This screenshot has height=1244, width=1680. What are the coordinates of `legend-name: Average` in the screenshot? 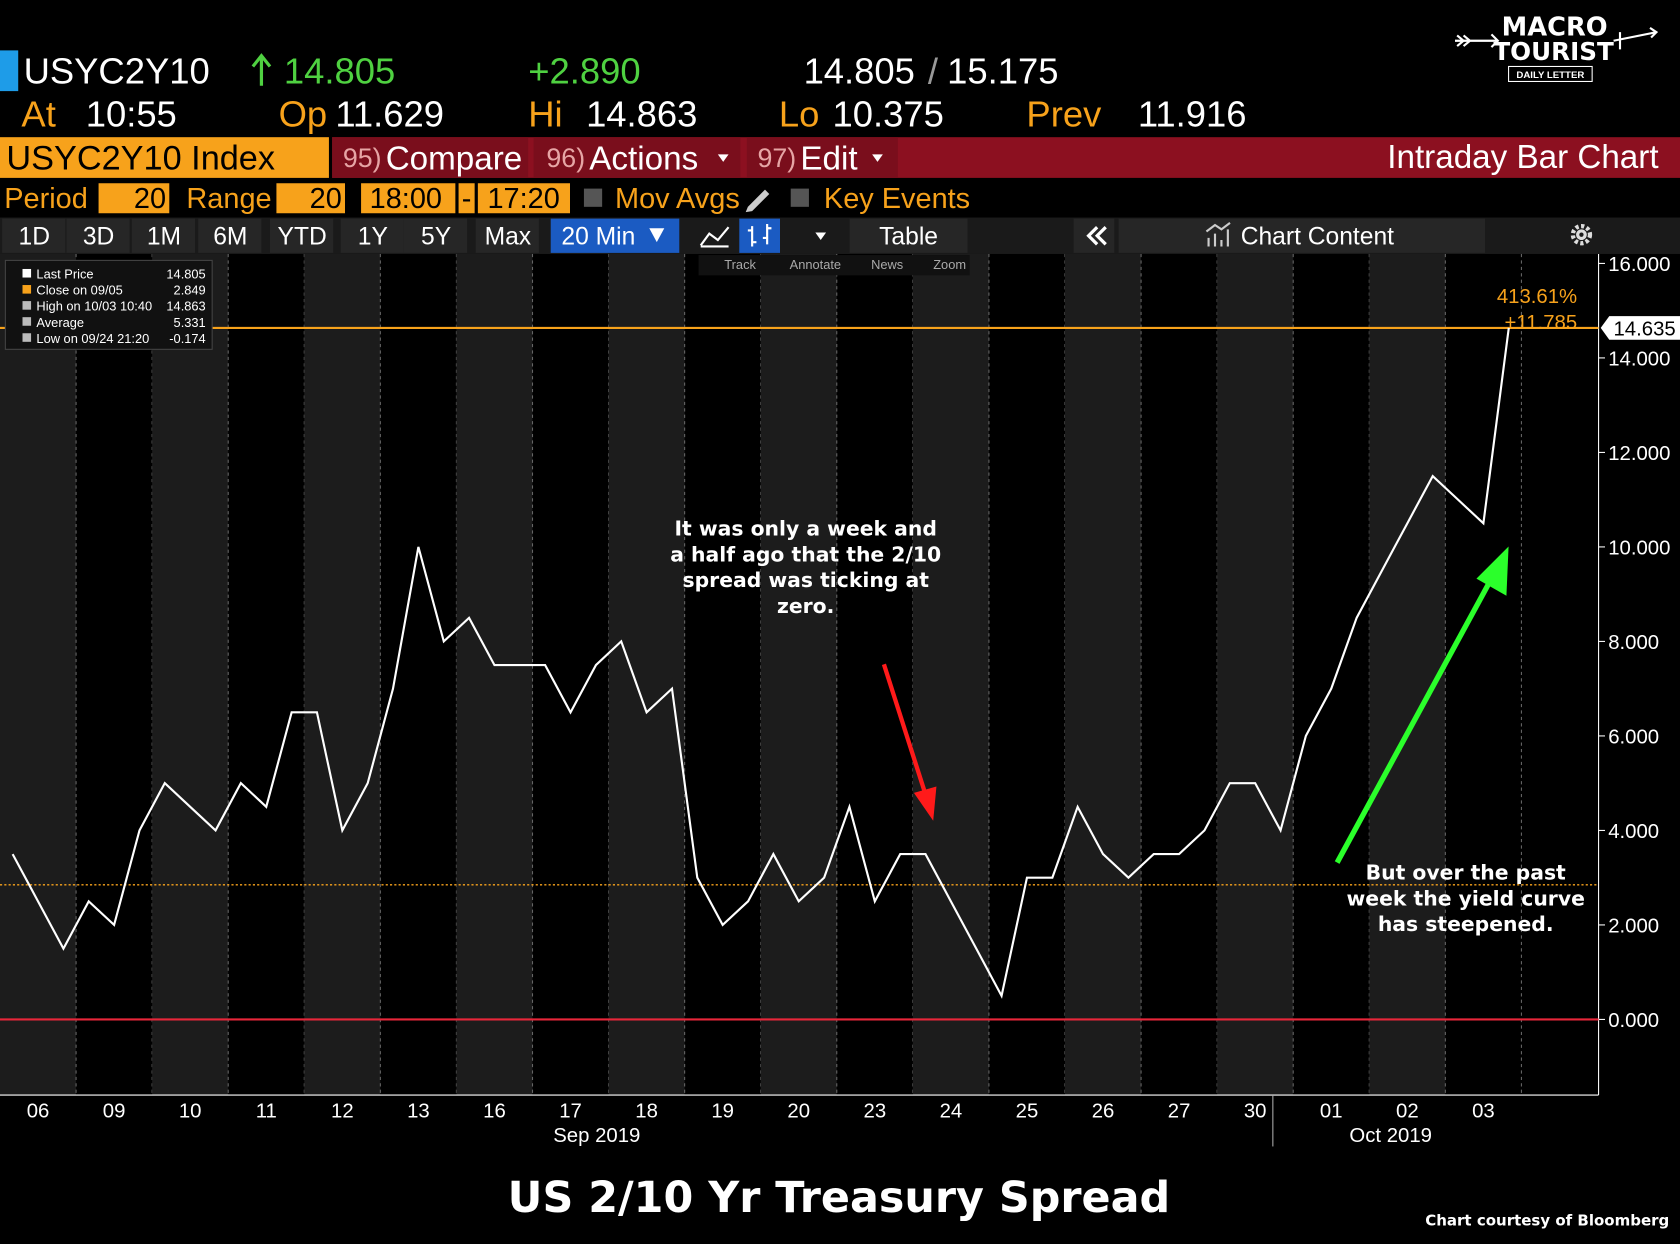 It's located at (60, 322).